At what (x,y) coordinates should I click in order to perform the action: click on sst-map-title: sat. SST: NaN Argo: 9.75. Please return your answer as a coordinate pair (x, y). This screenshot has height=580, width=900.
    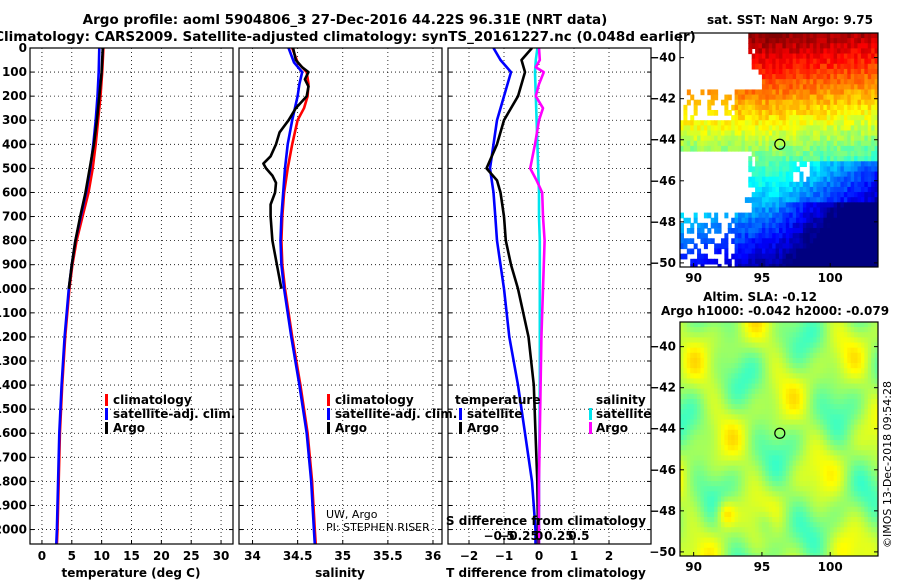
    Looking at the image, I should click on (790, 20).